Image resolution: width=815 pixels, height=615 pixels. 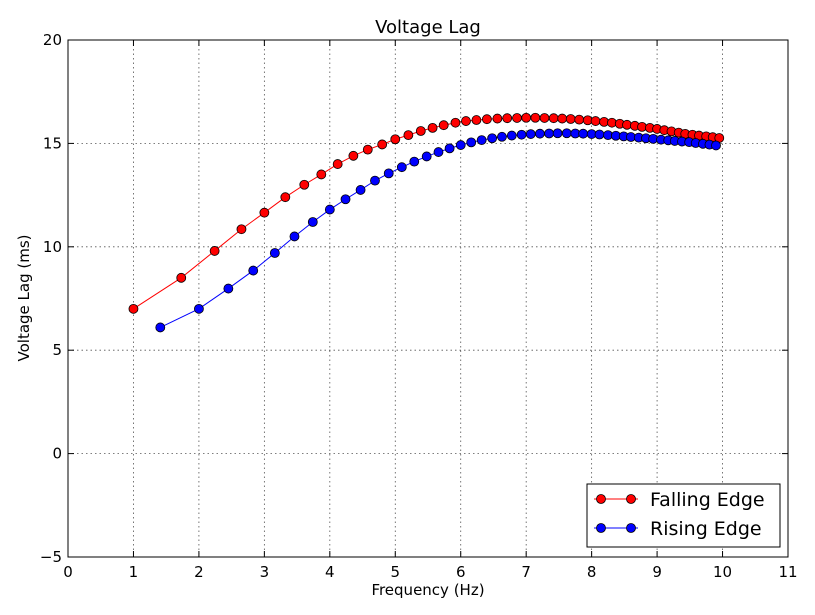 What do you see at coordinates (526, 572) in the screenshot?
I see `x-tick-label: 7` at bounding box center [526, 572].